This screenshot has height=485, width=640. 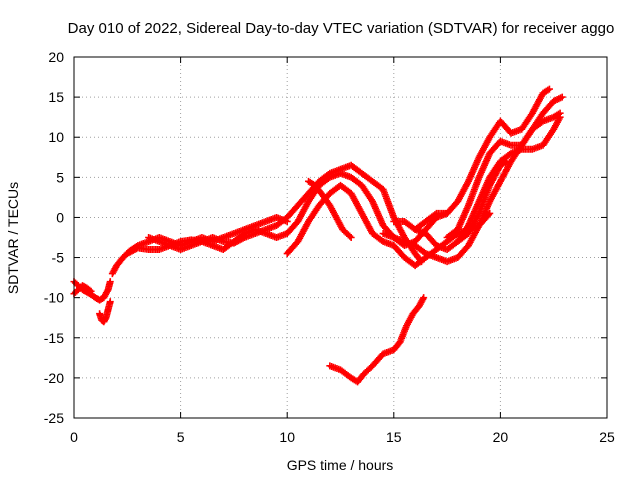 I want to click on y-tick-label: -25, so click(x=54, y=418).